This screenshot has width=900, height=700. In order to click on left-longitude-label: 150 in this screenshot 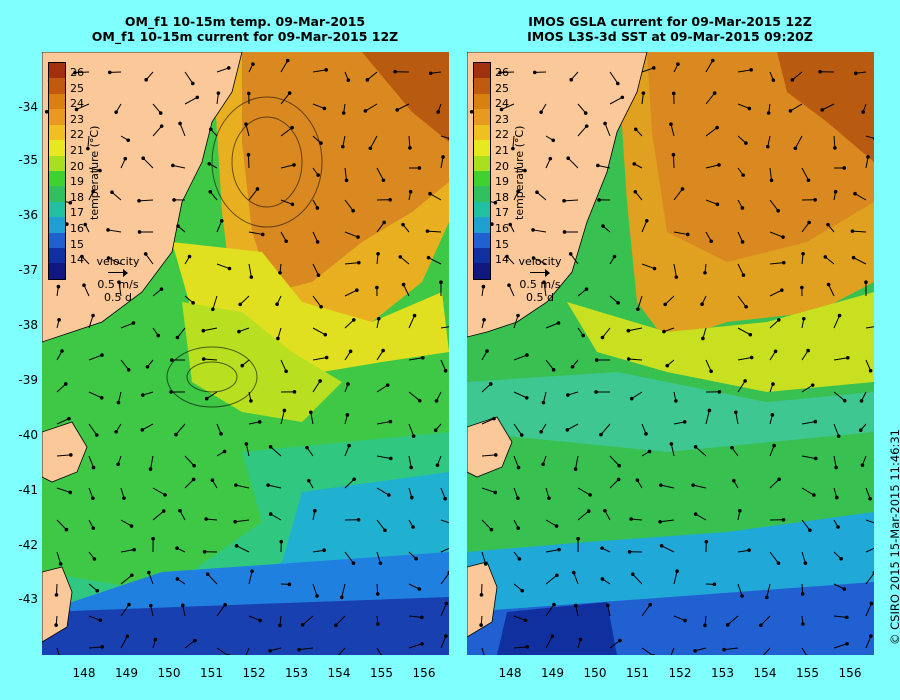, I will do `click(169, 673)`.